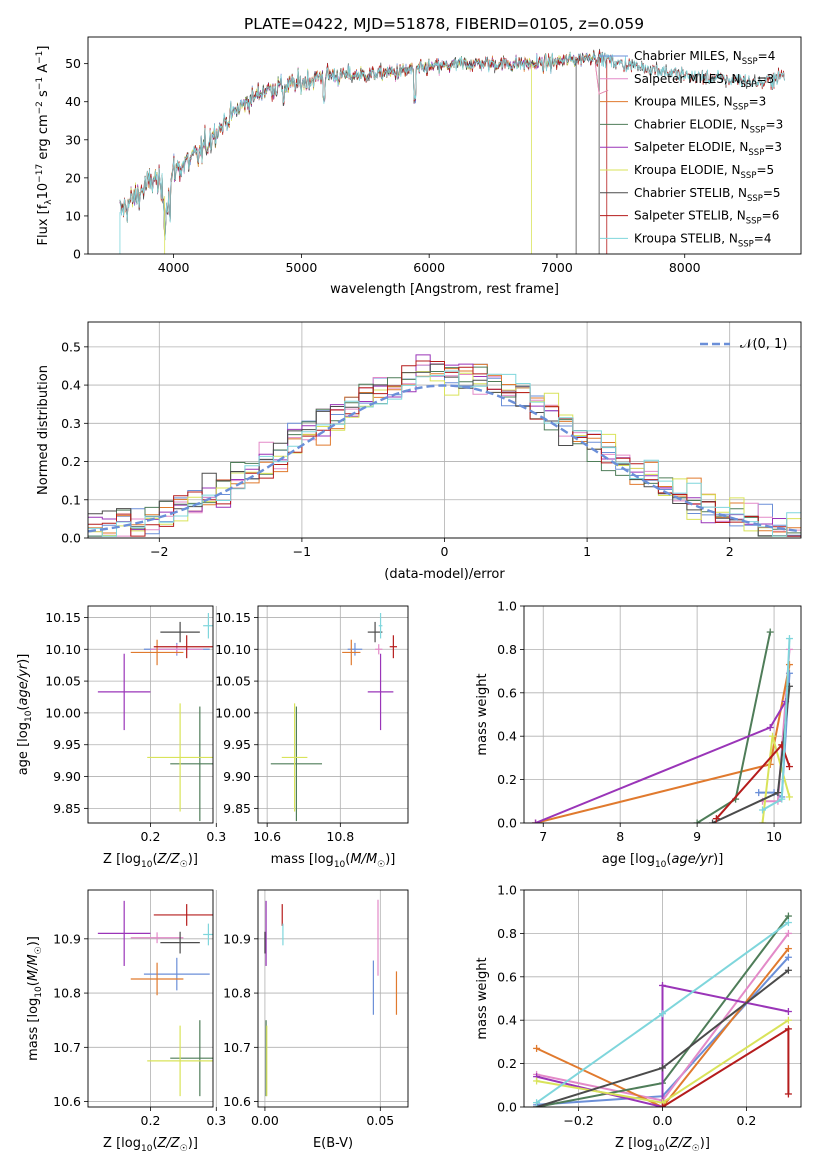  What do you see at coordinates (267, 836) in the screenshot?
I see `x-tick-label: 10.6` at bounding box center [267, 836].